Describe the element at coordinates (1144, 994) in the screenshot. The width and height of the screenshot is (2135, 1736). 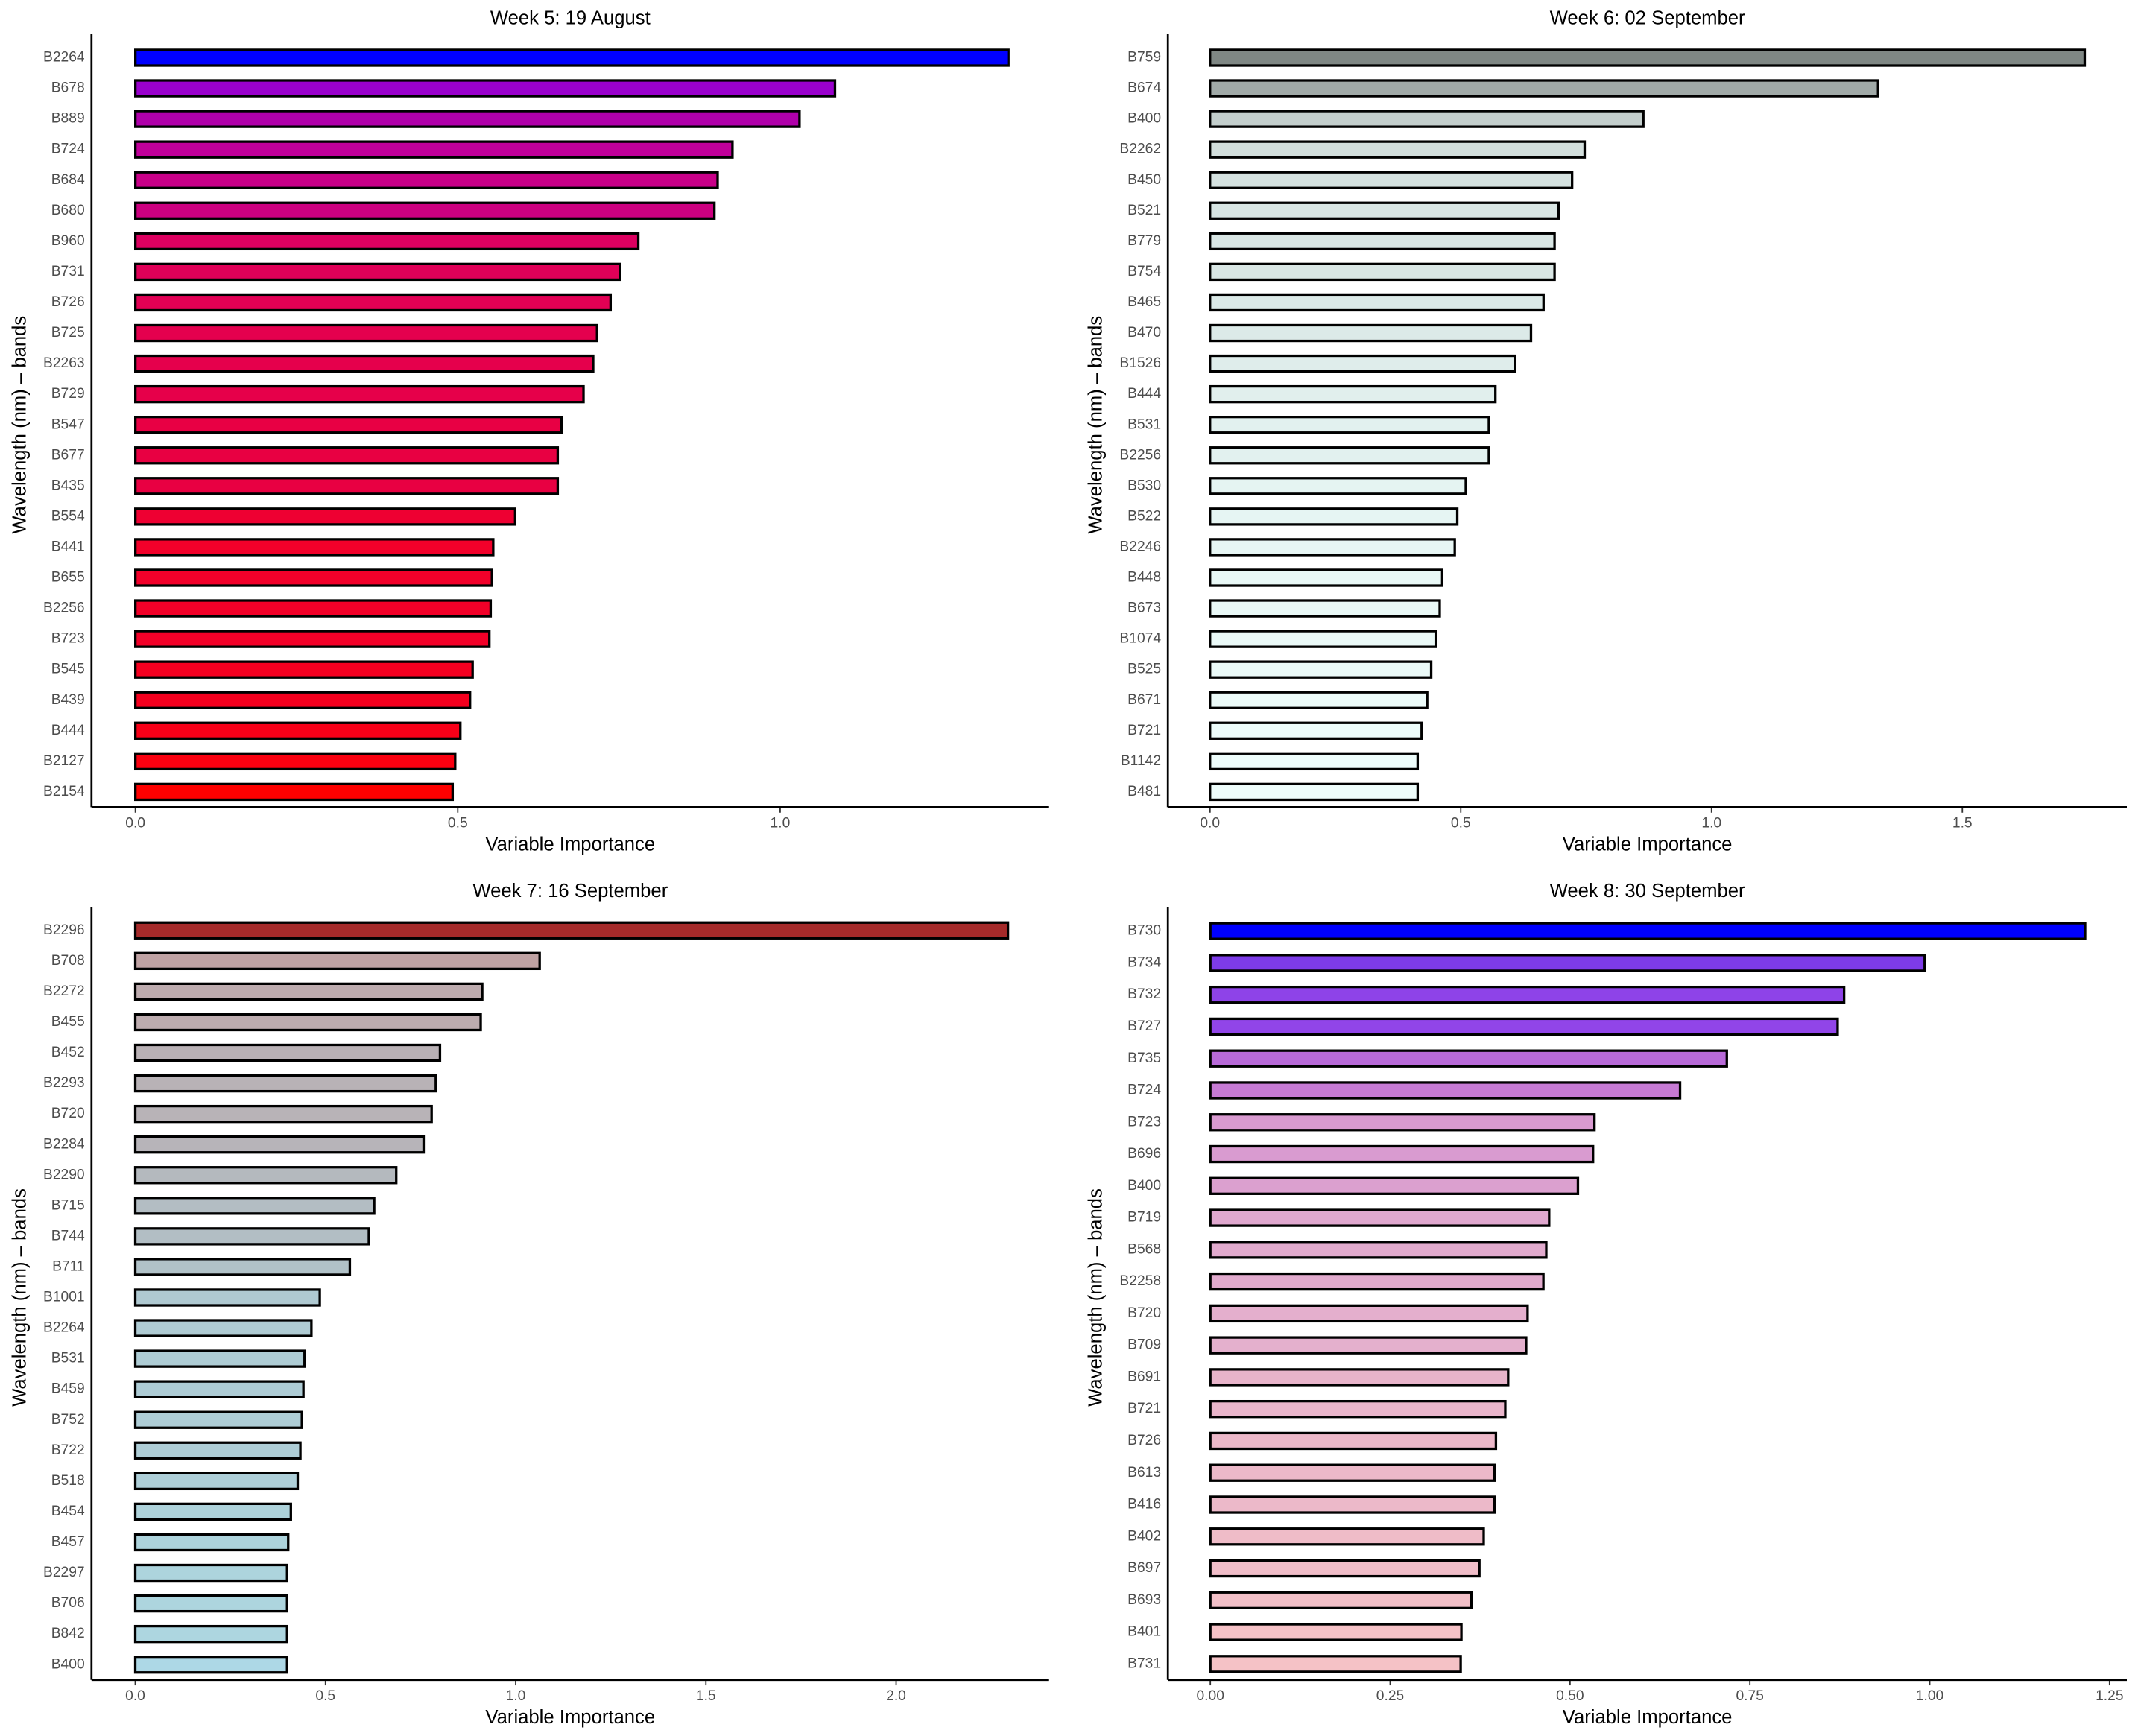
I see `y-tick-label: B732` at that location.